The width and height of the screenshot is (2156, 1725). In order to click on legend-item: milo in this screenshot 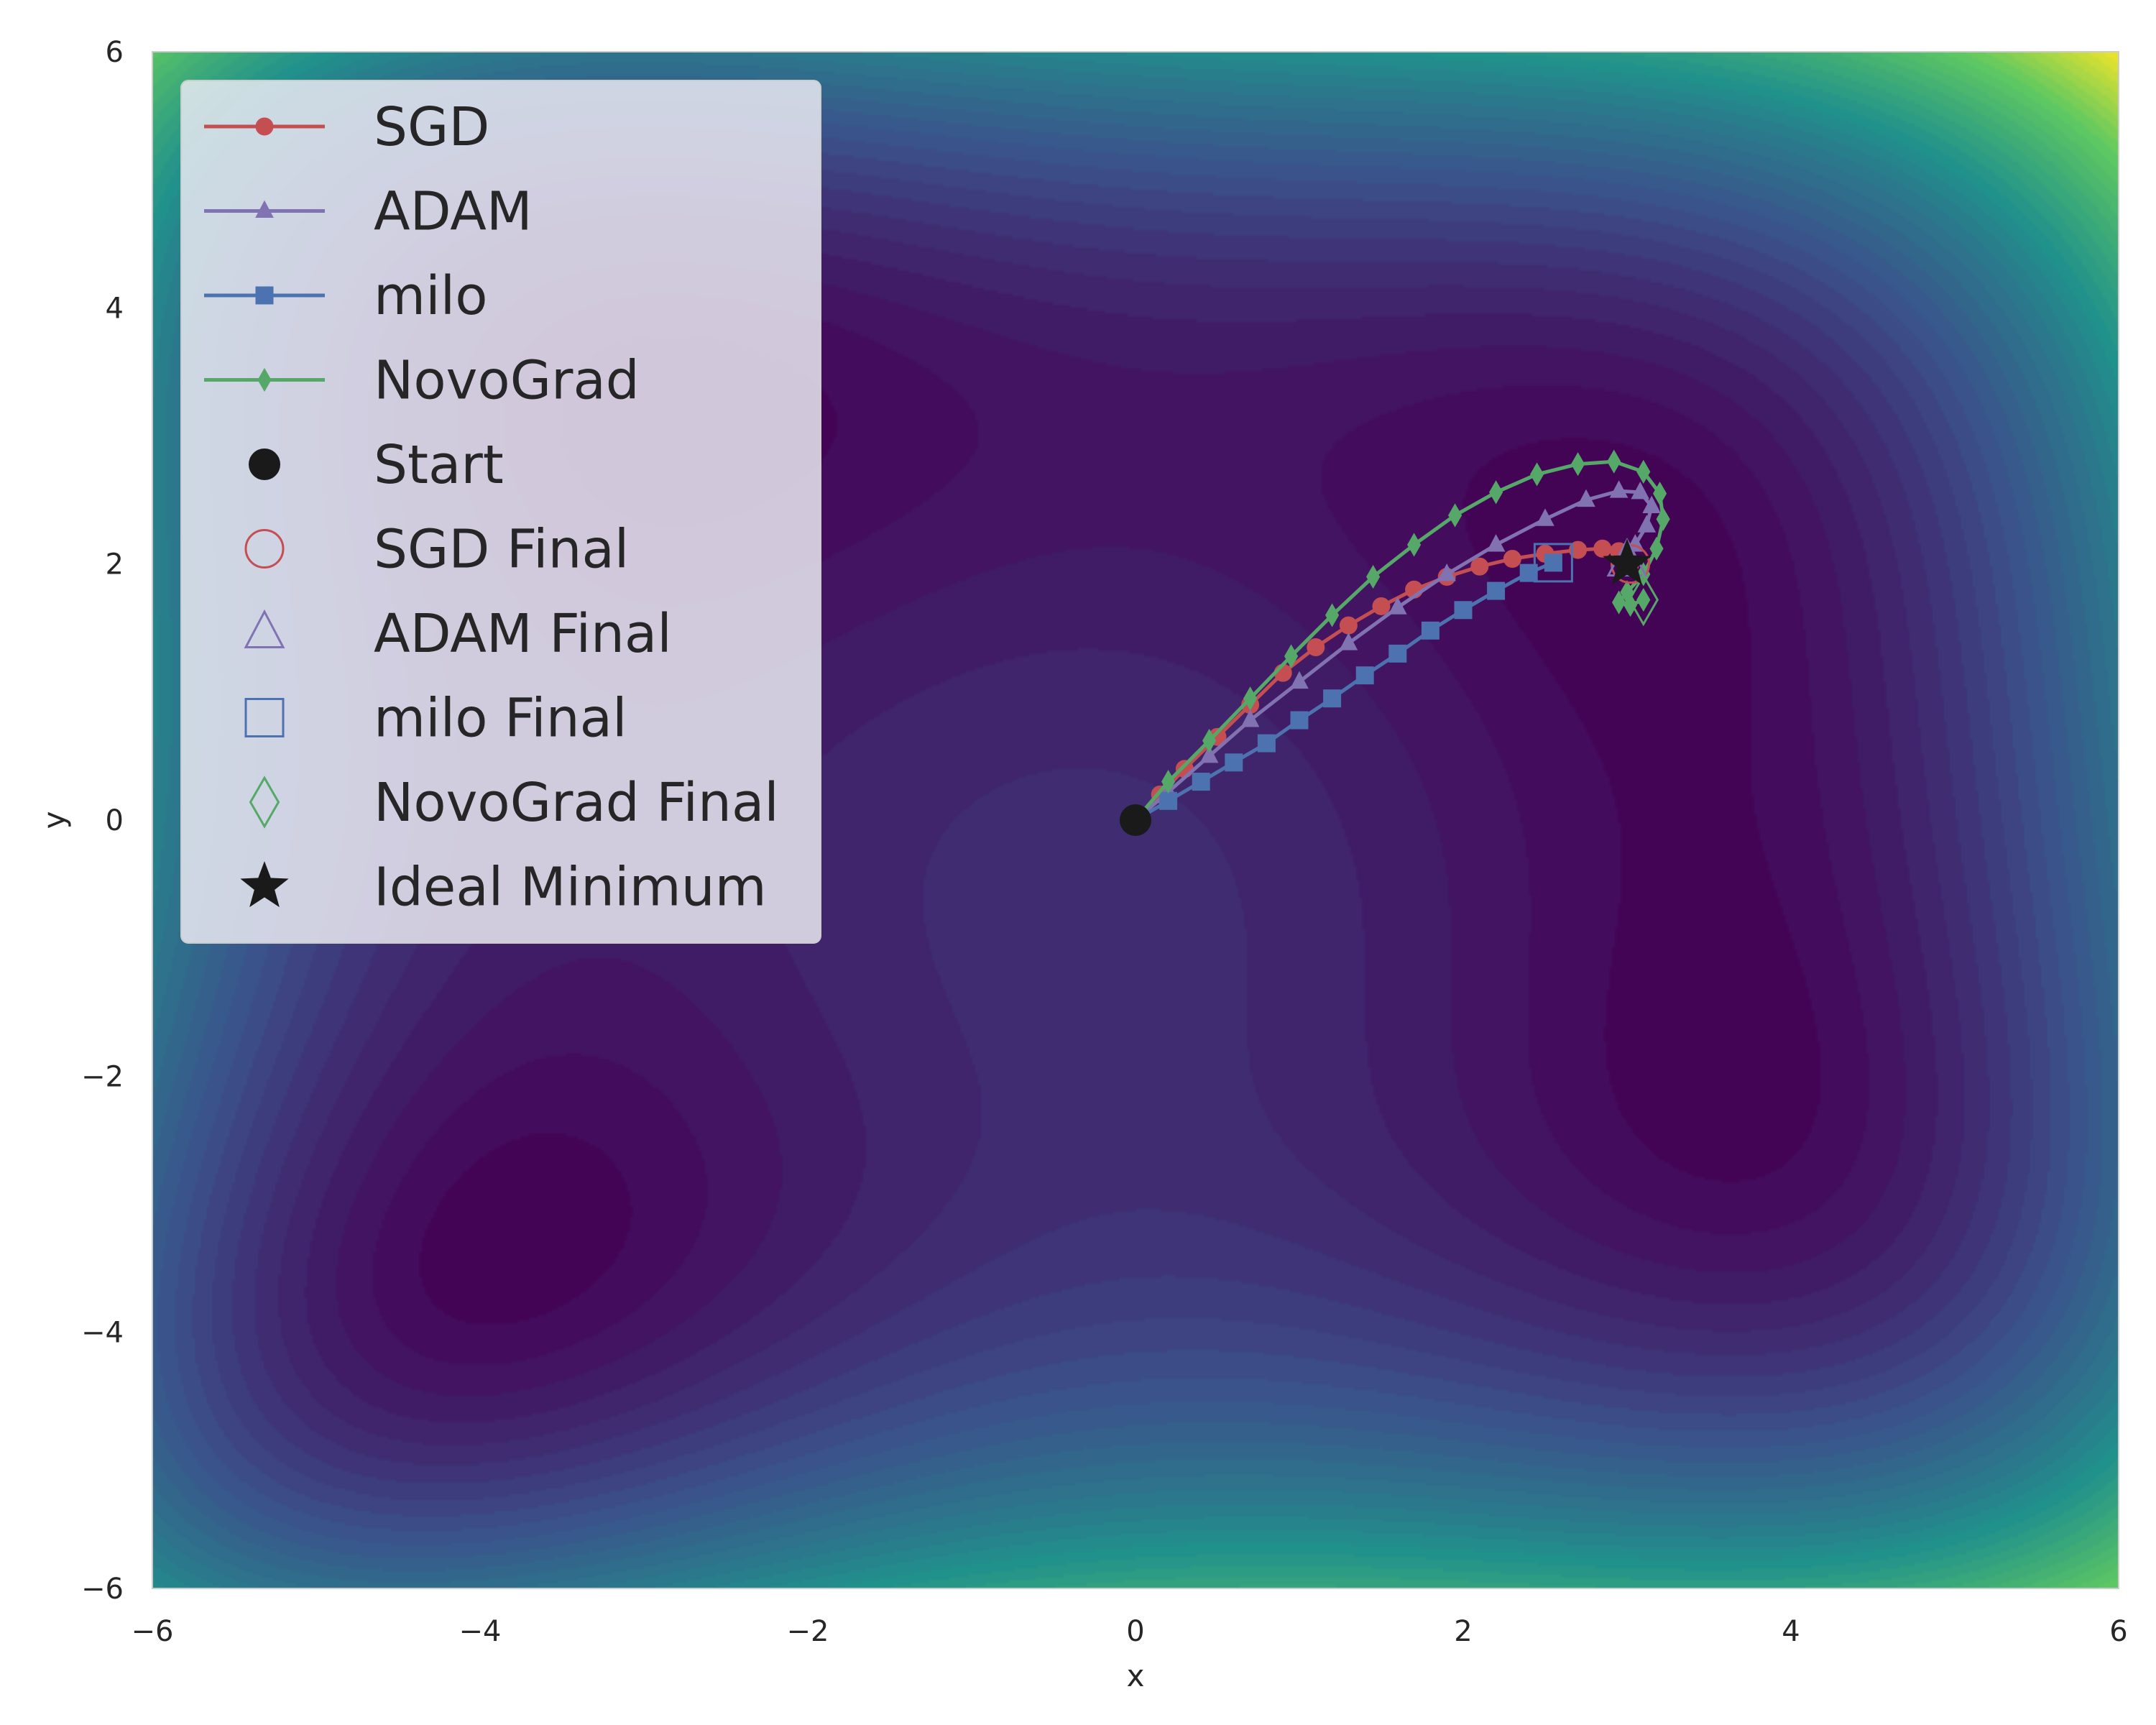, I will do `click(346, 296)`.